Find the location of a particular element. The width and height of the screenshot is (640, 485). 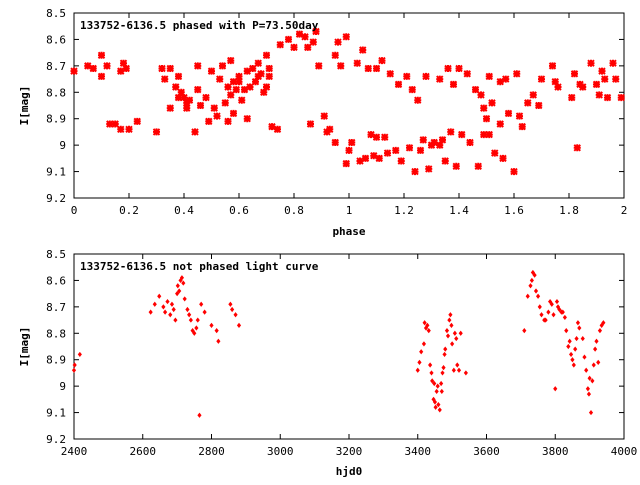

y-tick-label: 8.5 is located at coordinates (56, 13).